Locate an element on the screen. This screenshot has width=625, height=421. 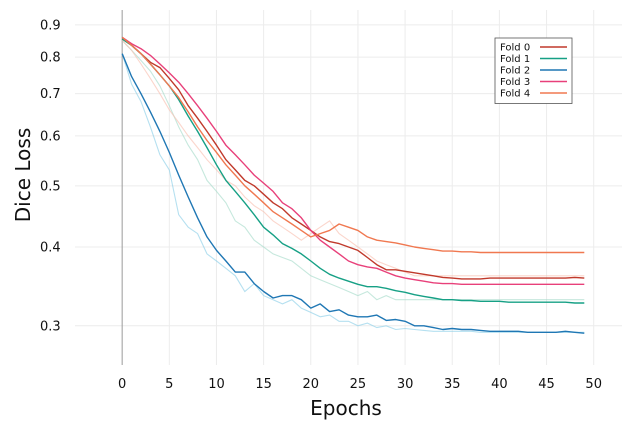
x-tick-label: 5 is located at coordinates (169, 384).